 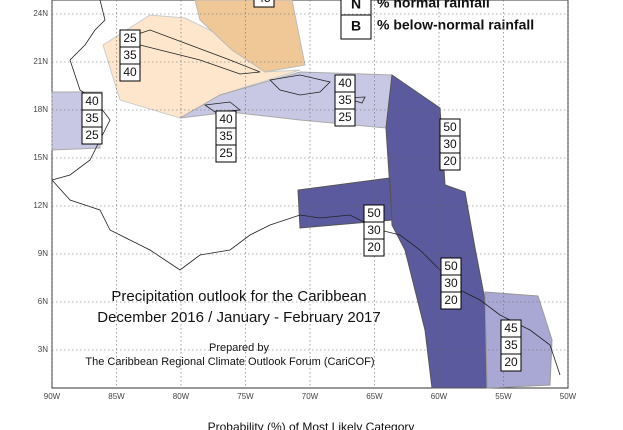 I want to click on lon-label: 80W, so click(x=181, y=396).